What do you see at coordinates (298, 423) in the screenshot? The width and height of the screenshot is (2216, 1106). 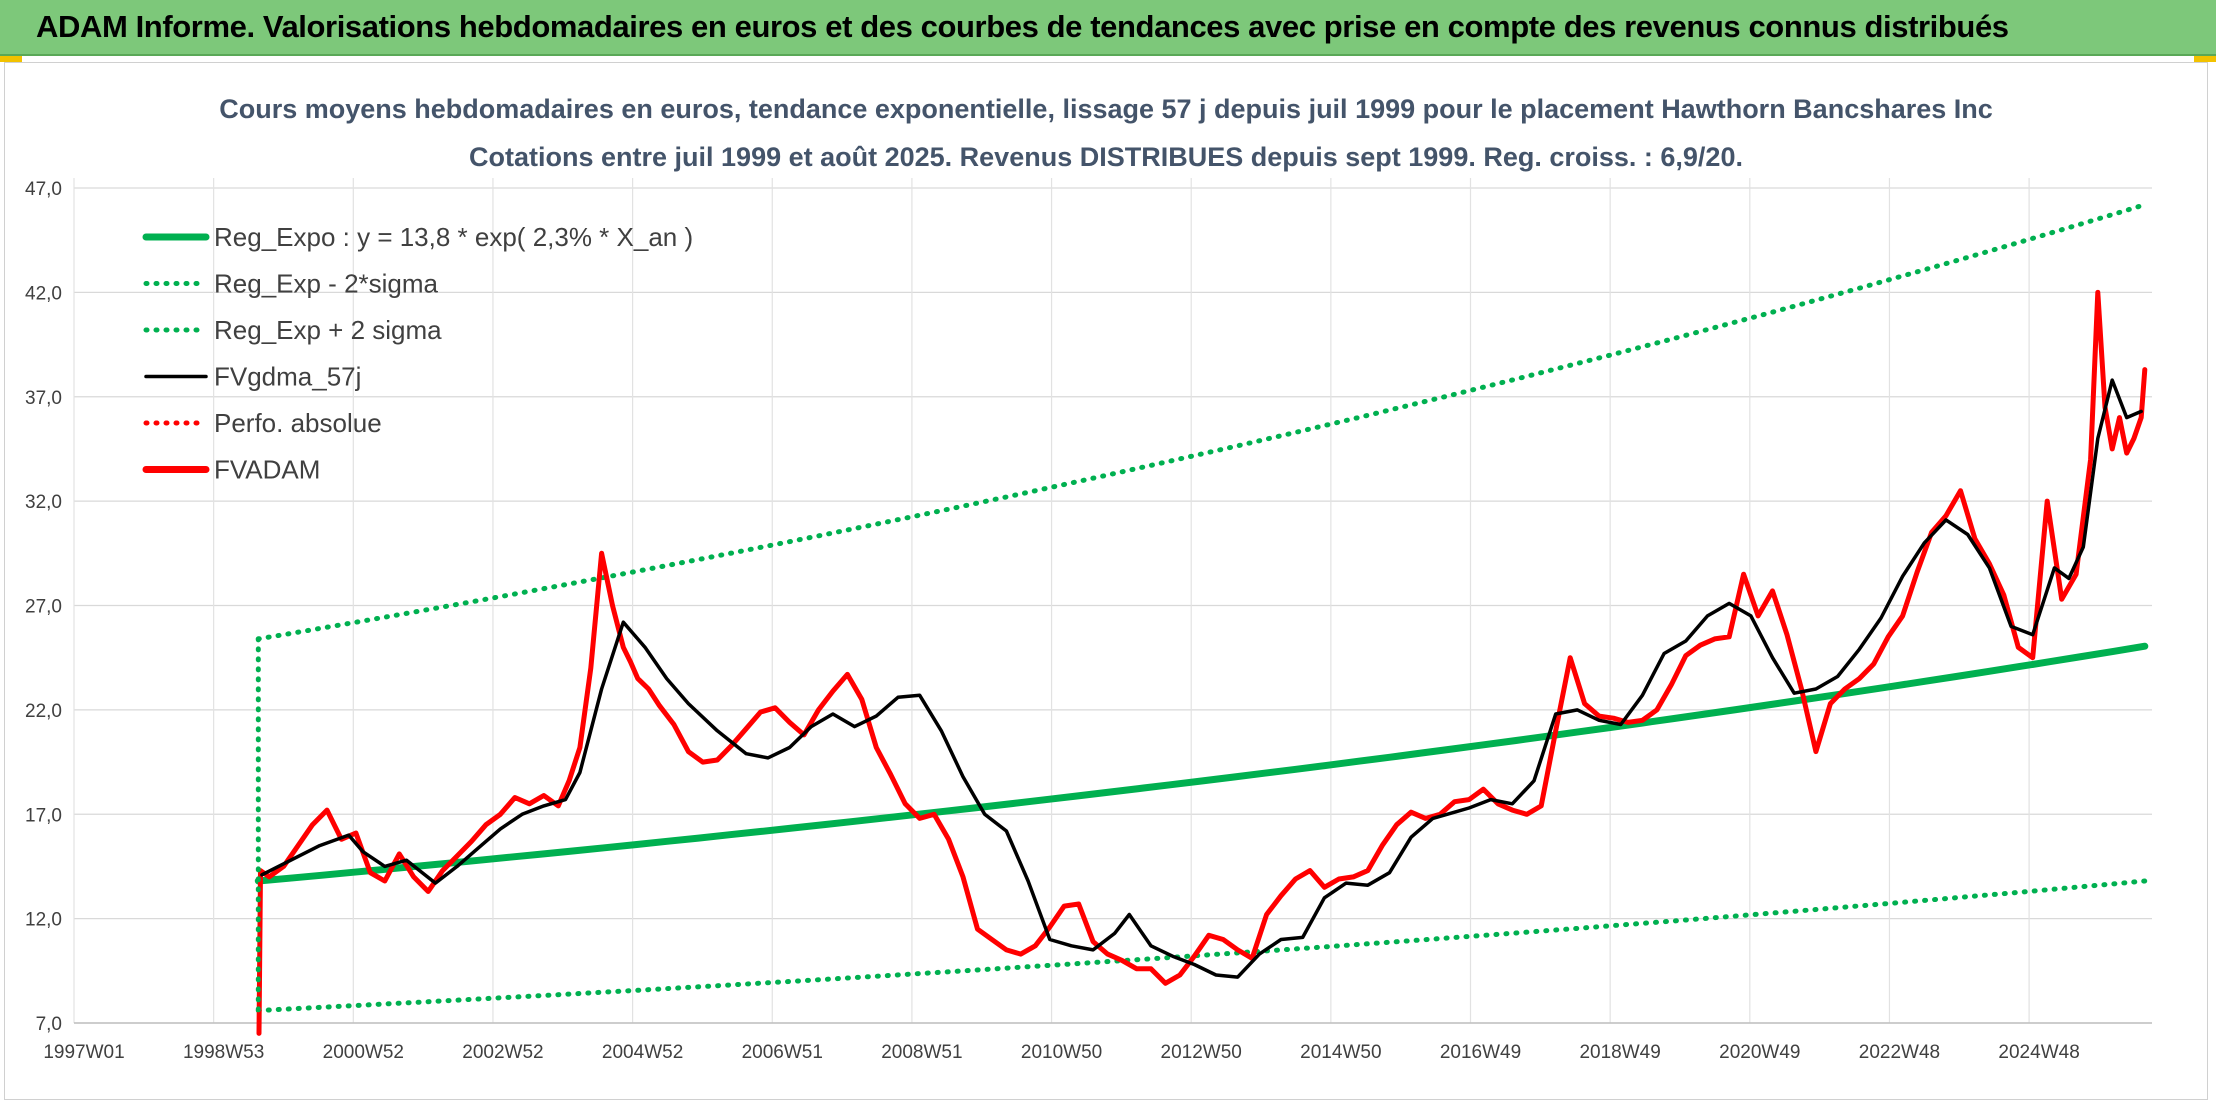 I see `legend-label: Perfo. absolue` at bounding box center [298, 423].